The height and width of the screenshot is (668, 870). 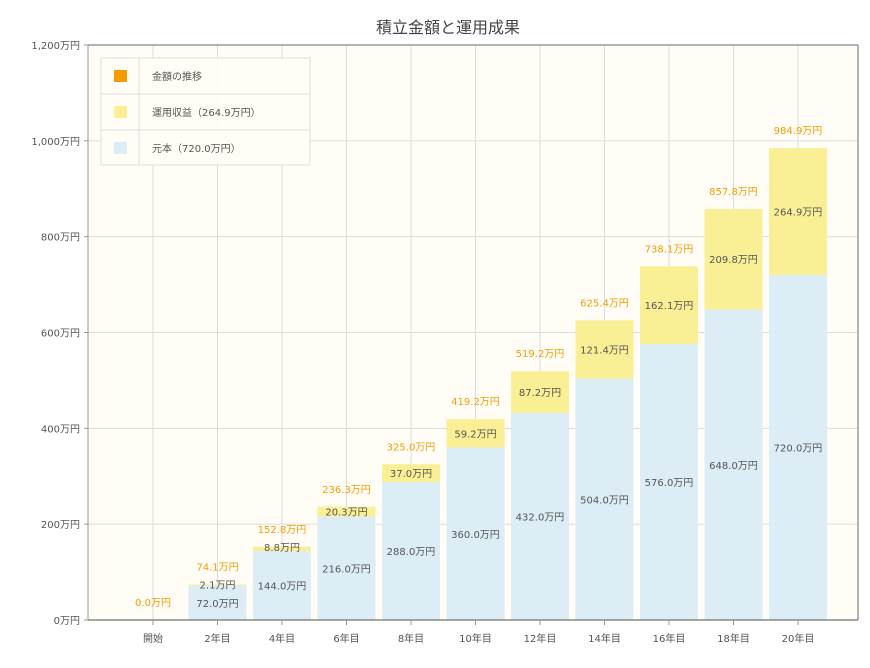 I want to click on total-label: 625.4万円, so click(x=604, y=303).